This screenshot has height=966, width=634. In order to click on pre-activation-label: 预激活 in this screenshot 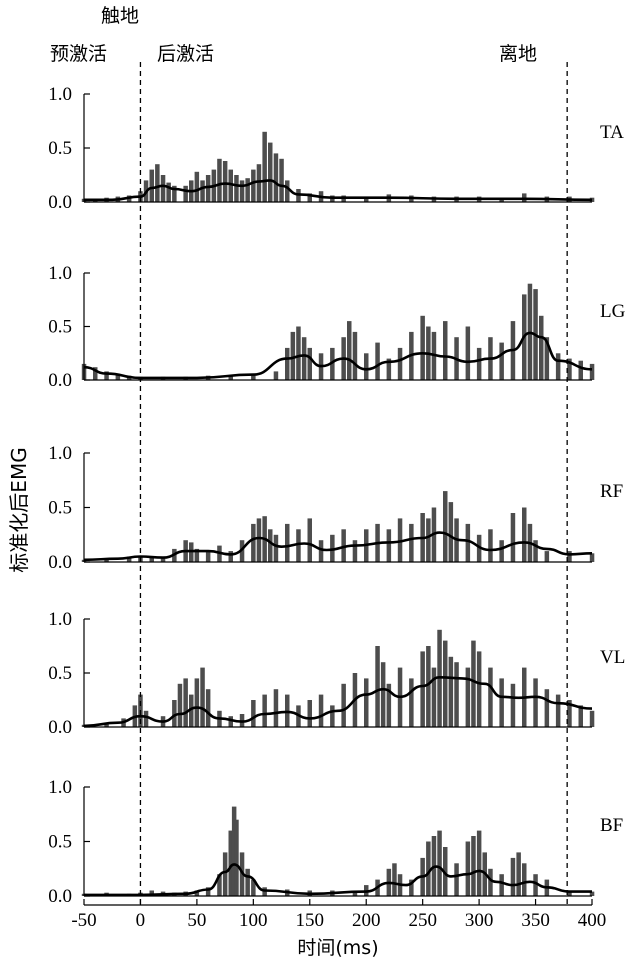, I will do `click(78, 54)`.